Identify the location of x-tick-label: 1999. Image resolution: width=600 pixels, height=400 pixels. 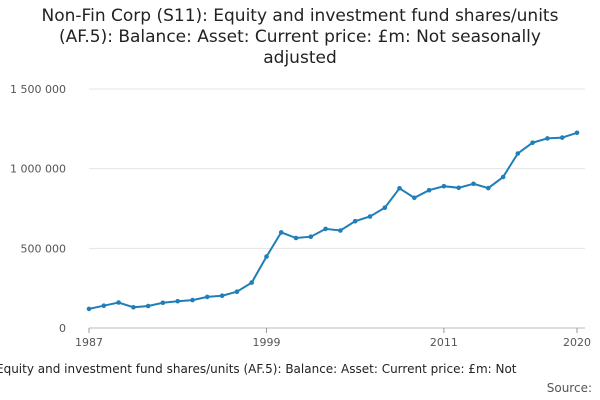
(266, 342).